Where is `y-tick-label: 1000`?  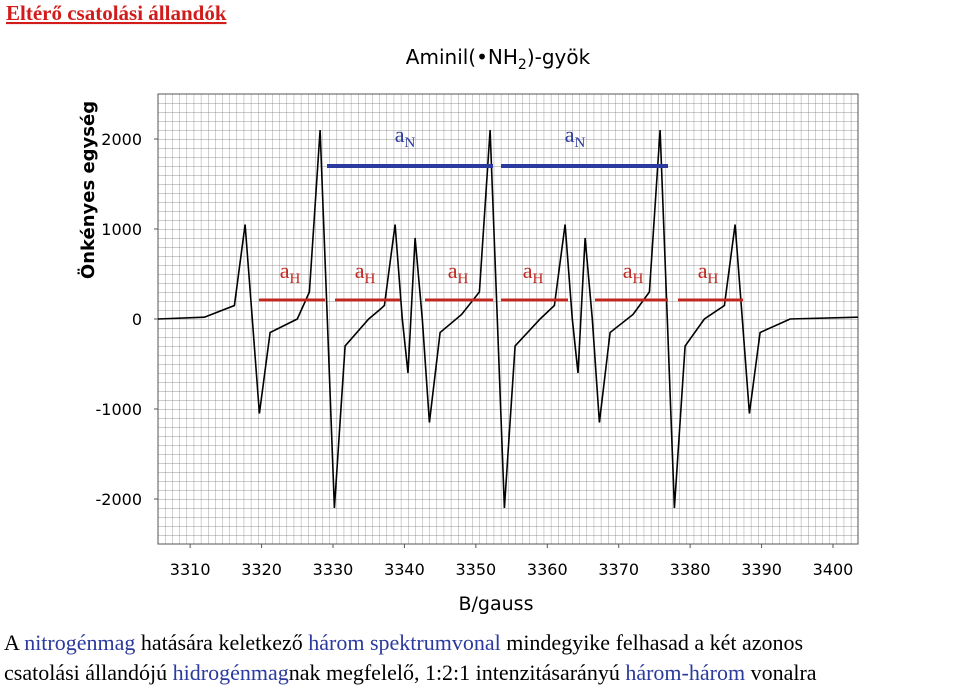
y-tick-label: 1000 is located at coordinates (121, 229).